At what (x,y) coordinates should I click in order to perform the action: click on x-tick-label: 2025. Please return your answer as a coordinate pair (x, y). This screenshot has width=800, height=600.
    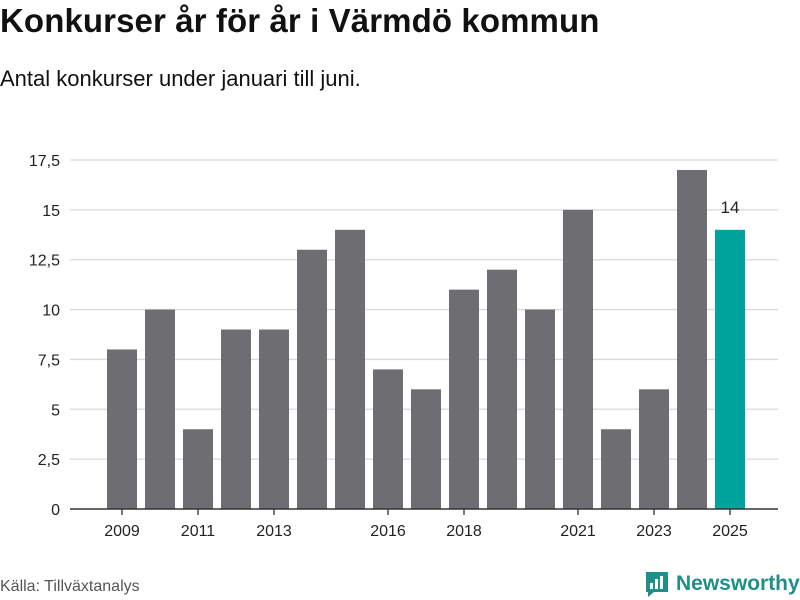
    Looking at the image, I should click on (730, 531).